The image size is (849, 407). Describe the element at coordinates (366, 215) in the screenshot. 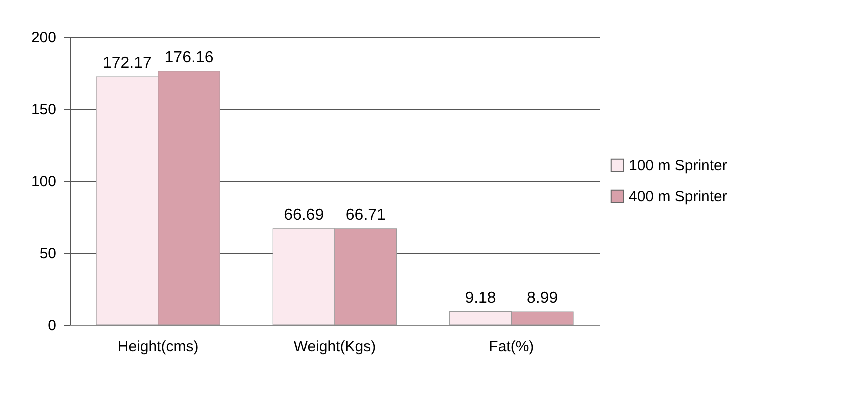

I see `data-label: 66.71` at that location.